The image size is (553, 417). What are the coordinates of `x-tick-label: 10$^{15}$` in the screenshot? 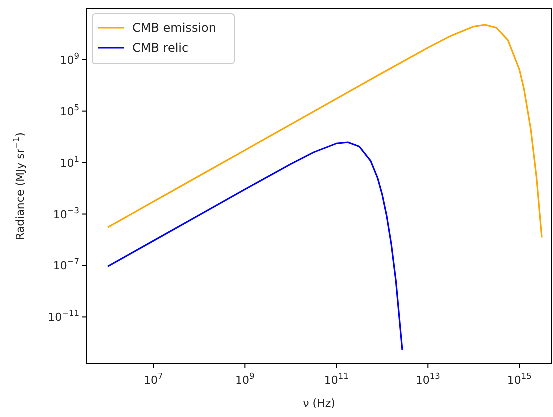 It's located at (519, 379).